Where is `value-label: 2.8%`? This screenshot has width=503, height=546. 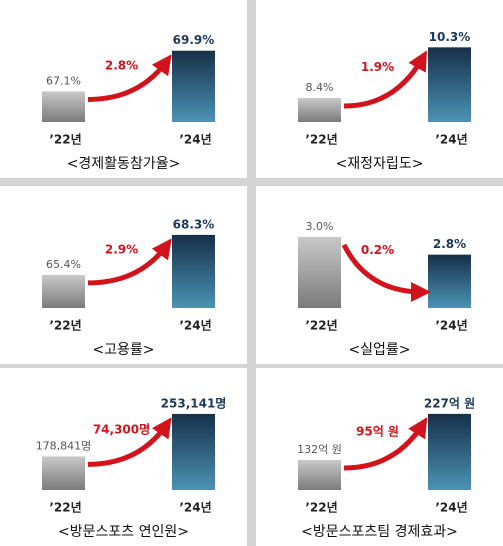 value-label: 2.8% is located at coordinates (449, 244).